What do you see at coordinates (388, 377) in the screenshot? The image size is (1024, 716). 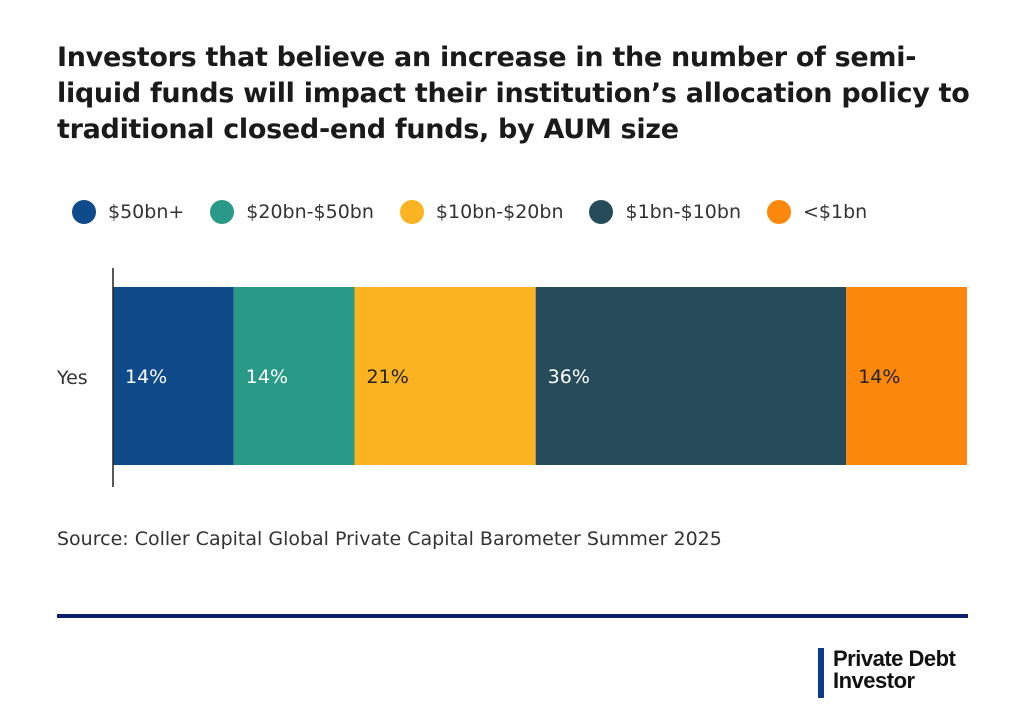 I see `data-label: 21%` at bounding box center [388, 377].